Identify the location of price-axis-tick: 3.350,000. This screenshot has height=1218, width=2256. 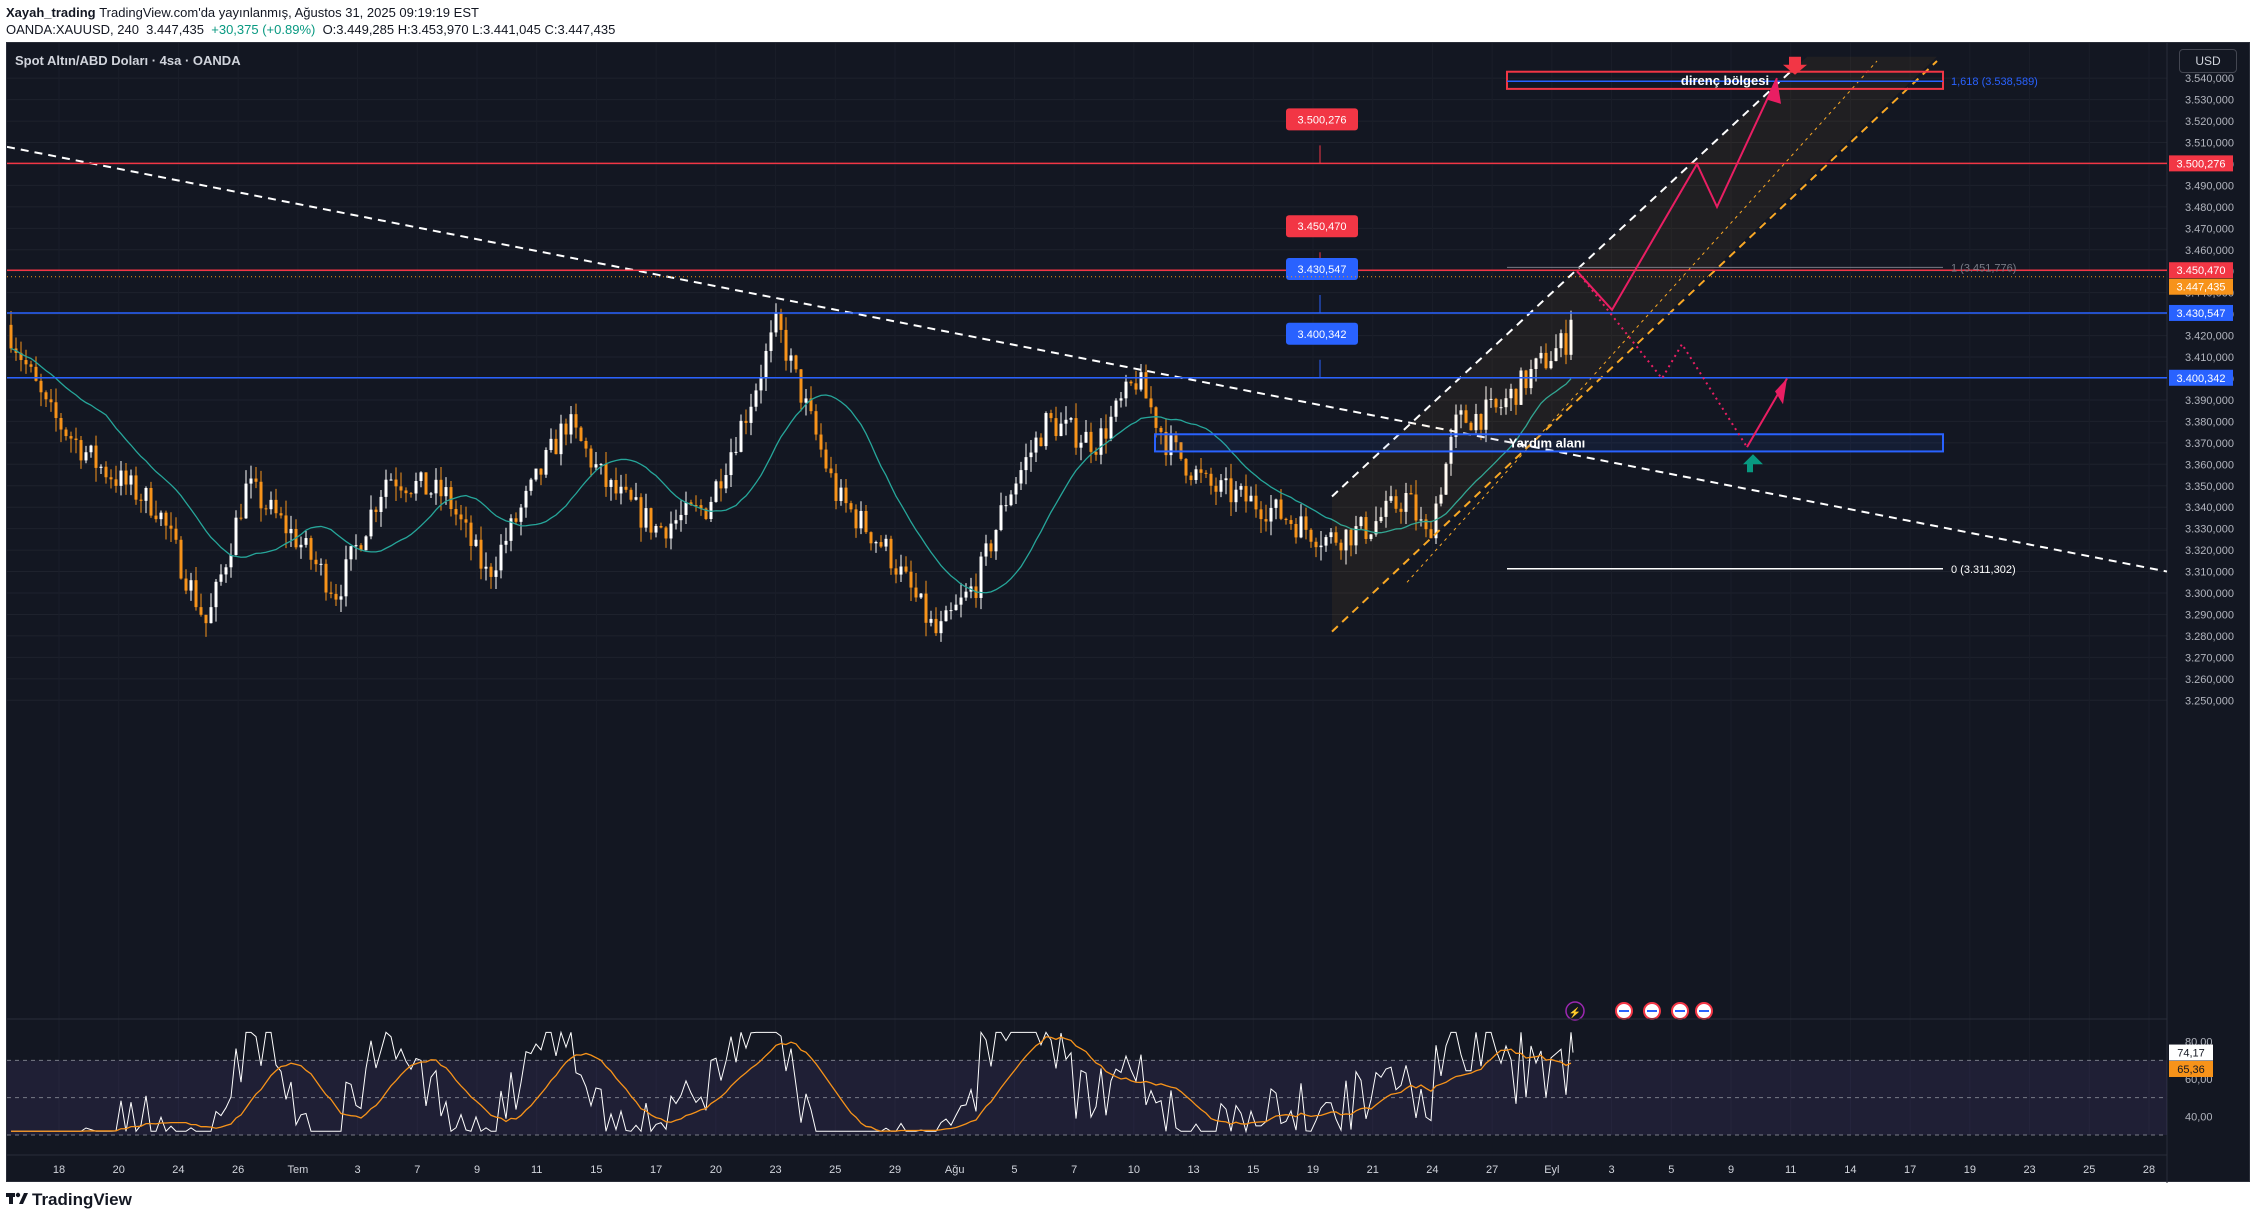
(2209, 487).